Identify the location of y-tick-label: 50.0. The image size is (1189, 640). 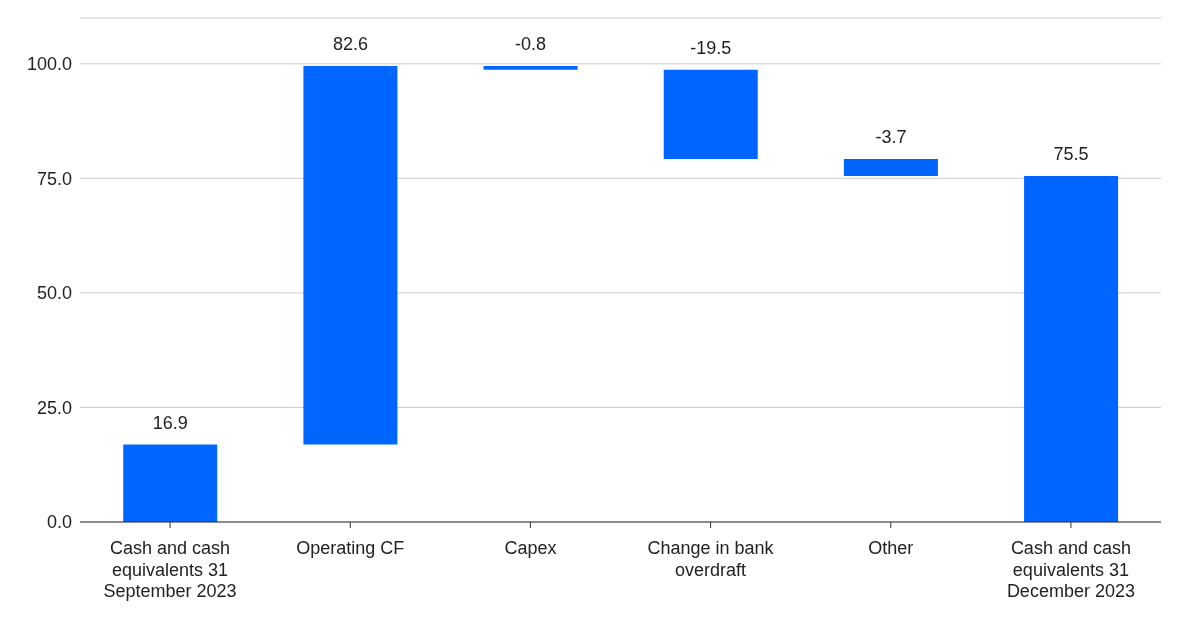
(54, 293).